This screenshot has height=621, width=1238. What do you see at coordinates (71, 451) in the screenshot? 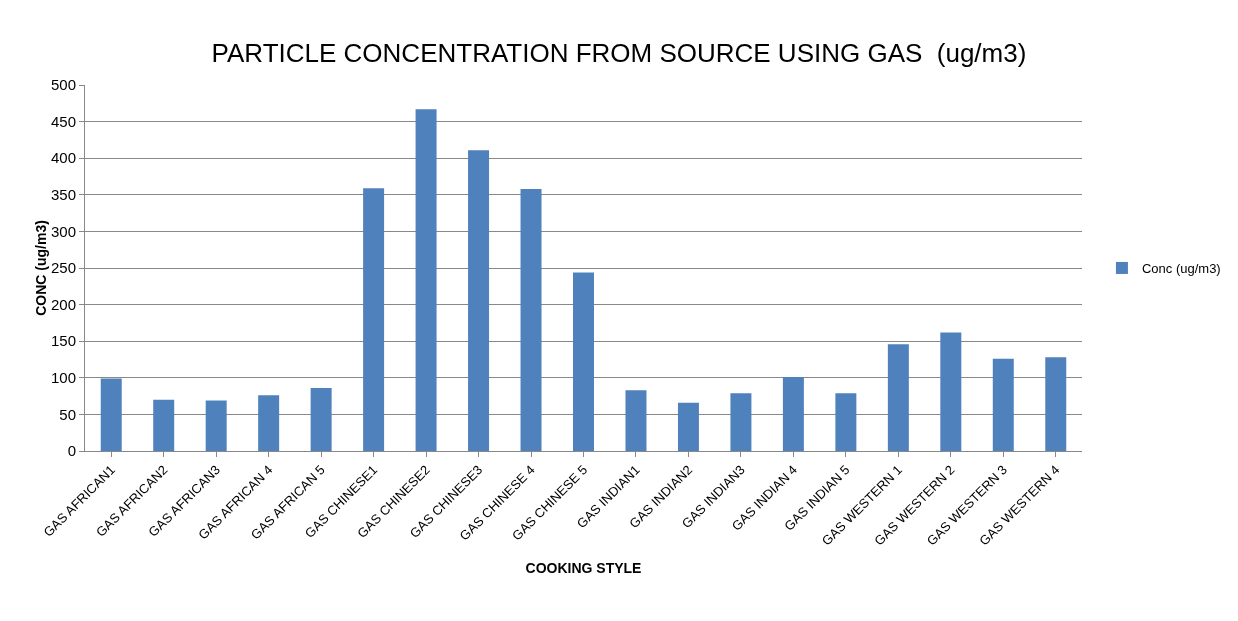
I see `y-tick-label: 0` at bounding box center [71, 451].